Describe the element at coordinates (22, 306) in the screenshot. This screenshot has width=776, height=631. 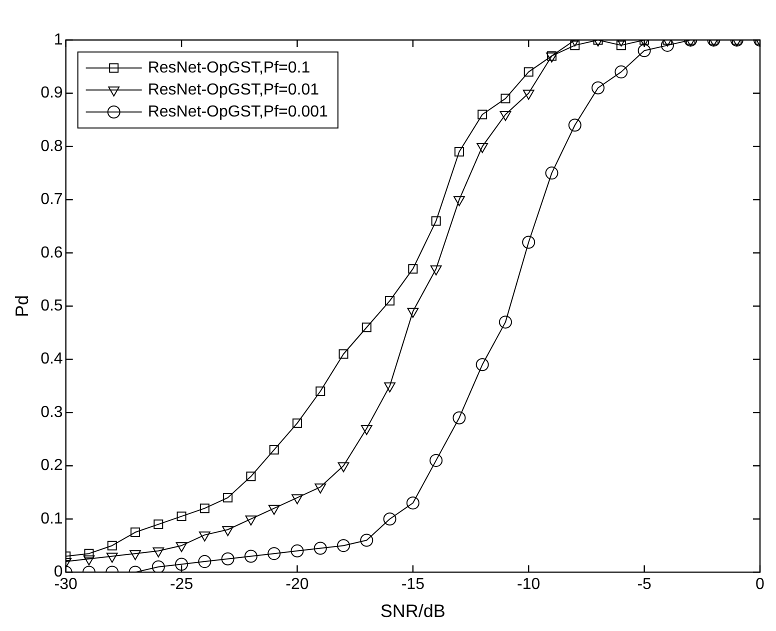
I see `y-axis-title: Pd` at that location.